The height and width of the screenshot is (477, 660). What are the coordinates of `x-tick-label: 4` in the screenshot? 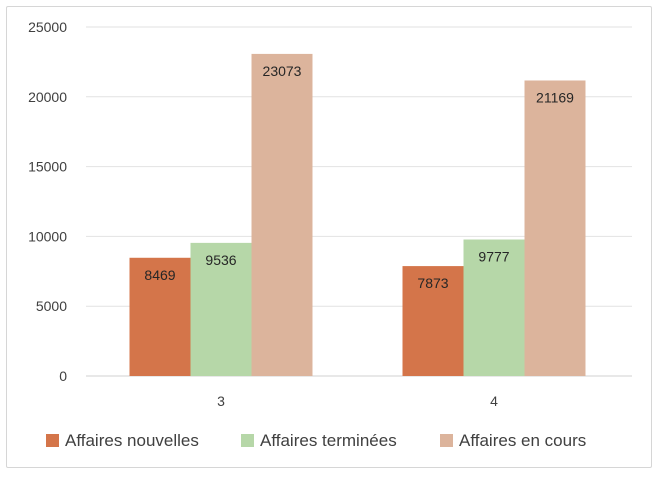 It's located at (494, 401).